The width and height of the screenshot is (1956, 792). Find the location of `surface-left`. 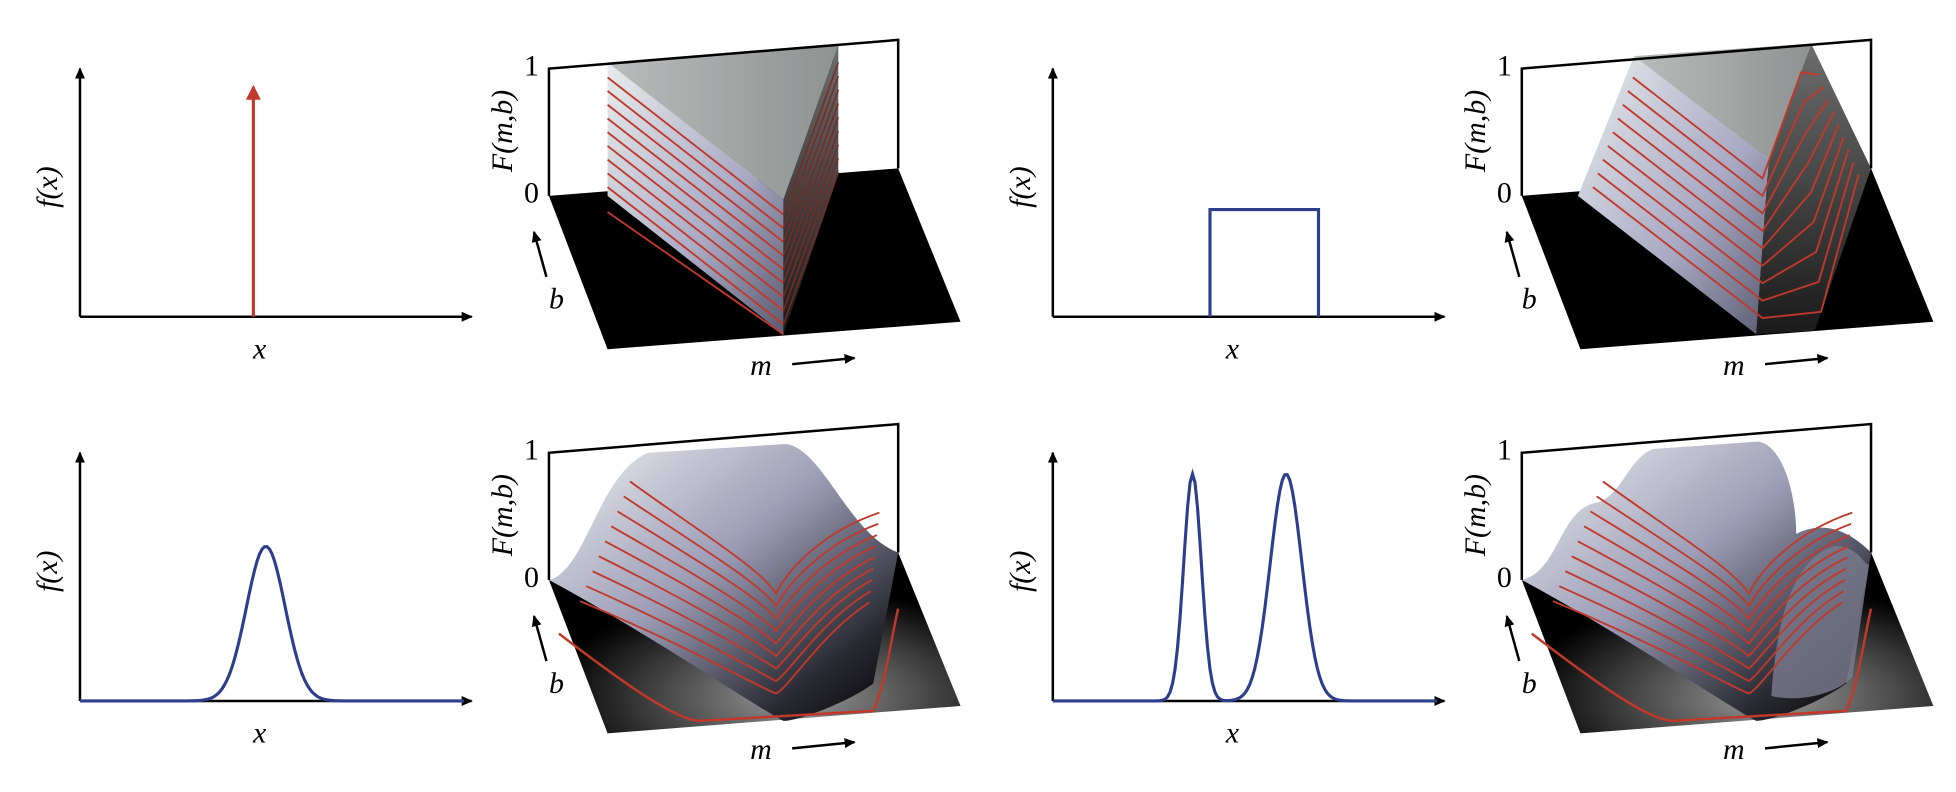

surface-left is located at coordinates (695, 198).